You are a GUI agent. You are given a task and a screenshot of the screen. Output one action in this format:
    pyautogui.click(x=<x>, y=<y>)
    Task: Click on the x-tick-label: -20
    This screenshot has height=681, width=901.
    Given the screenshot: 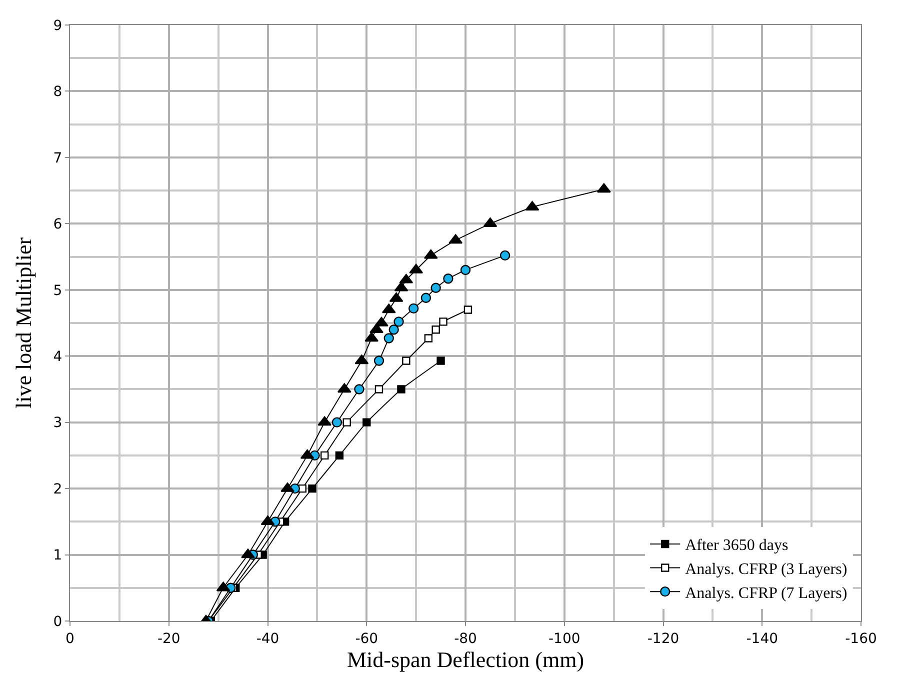 What is the action you would take?
    pyautogui.click(x=168, y=638)
    